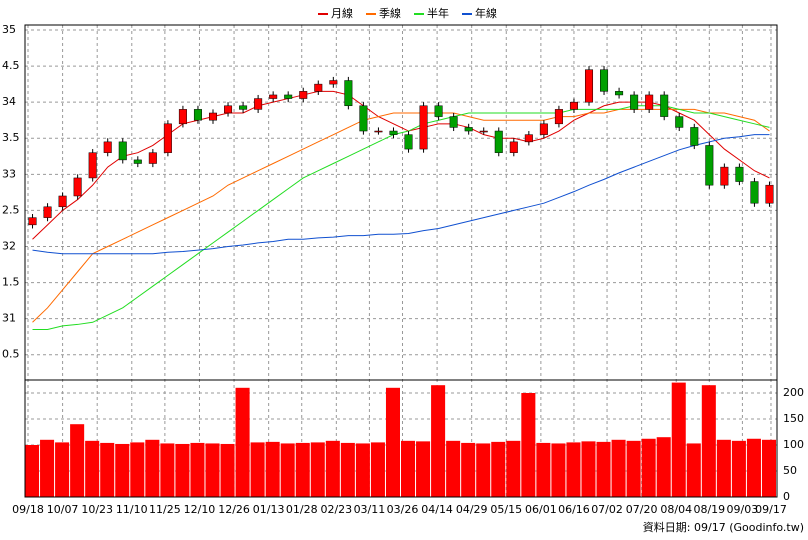  I want to click on x-tick-label: 09/18, so click(28, 509).